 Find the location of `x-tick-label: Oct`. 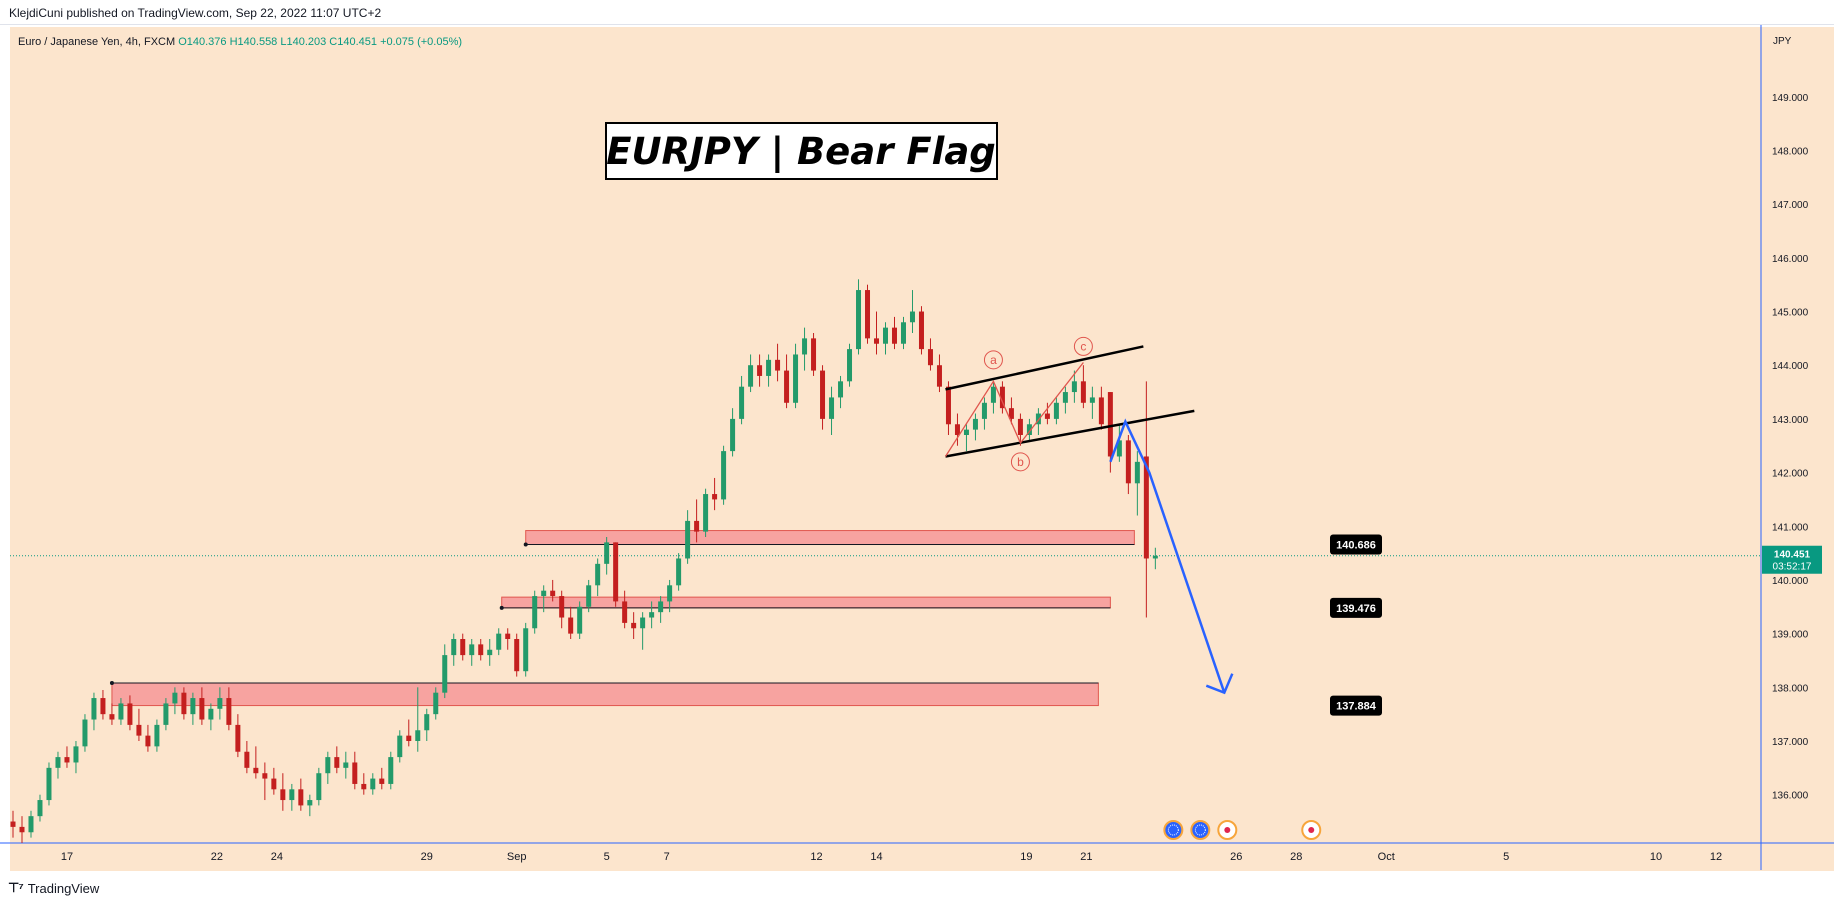

x-tick-label: Oct is located at coordinates (1386, 857).